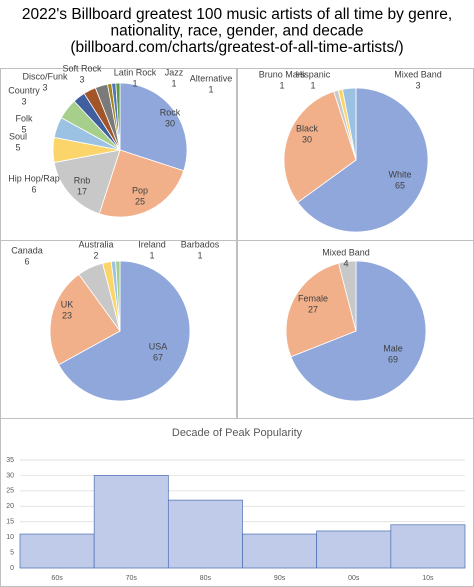 This screenshot has width=474, height=587. I want to click on slice-label: Hip Hop/Rap, so click(34, 178).